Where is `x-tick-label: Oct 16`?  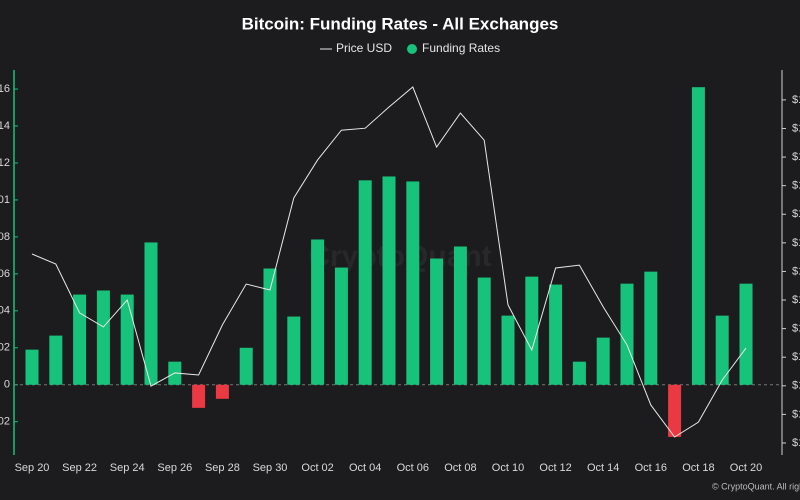
x-tick-label: Oct 16 is located at coordinates (651, 468).